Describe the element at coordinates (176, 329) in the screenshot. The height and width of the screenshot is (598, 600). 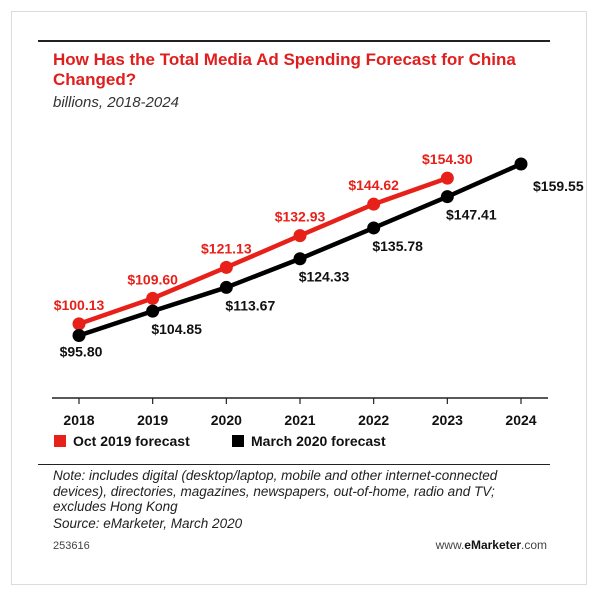
I see `data-label: $104.85` at that location.